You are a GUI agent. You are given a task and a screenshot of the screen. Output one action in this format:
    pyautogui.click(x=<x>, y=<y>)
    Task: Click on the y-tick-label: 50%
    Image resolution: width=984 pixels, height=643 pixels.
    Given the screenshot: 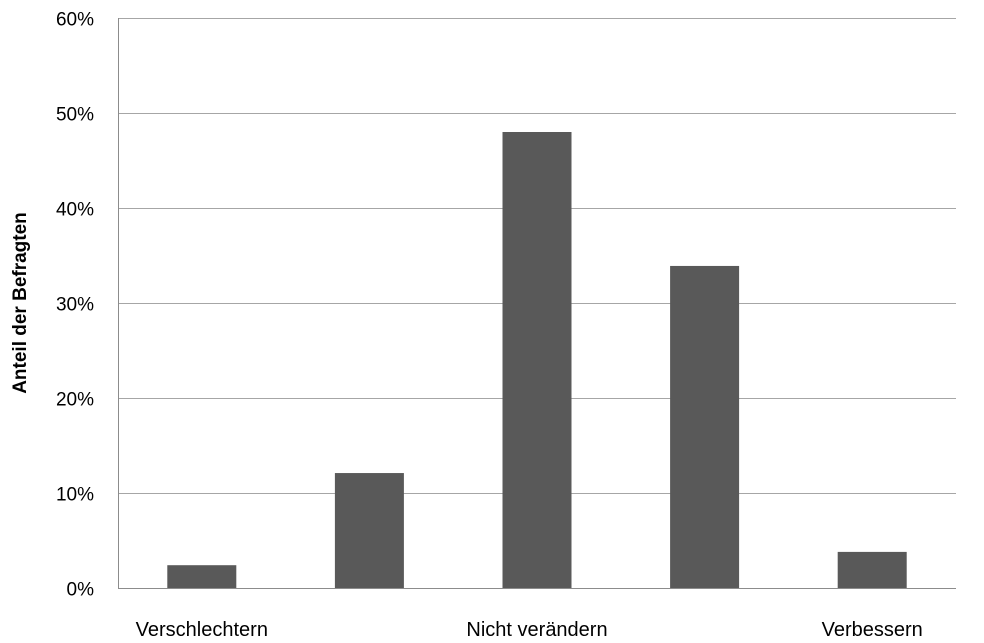 What is the action you would take?
    pyautogui.click(x=75, y=115)
    